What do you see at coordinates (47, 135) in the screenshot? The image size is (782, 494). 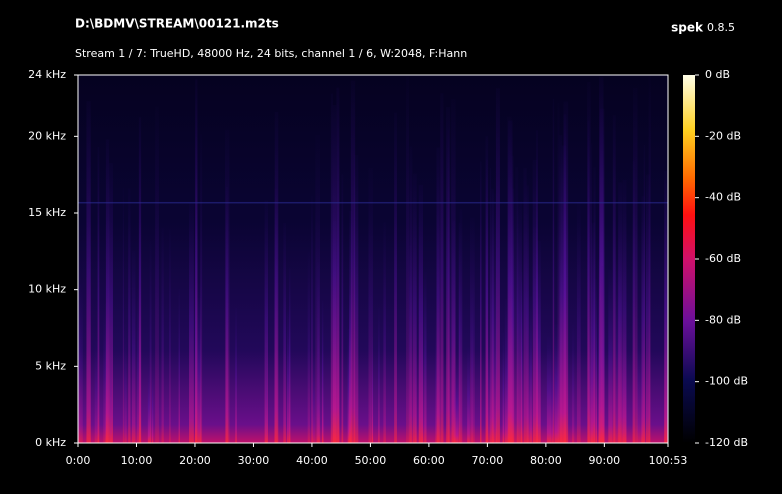 I see `y-tick-label: 20 kHz` at bounding box center [47, 135].